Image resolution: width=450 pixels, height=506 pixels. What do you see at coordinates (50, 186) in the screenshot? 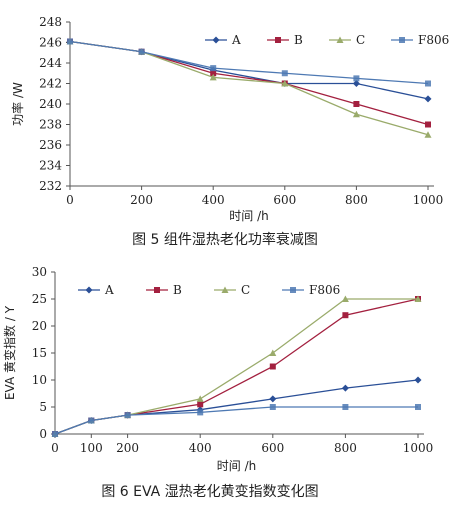
I see `y-tick-label: 232` at bounding box center [50, 186].